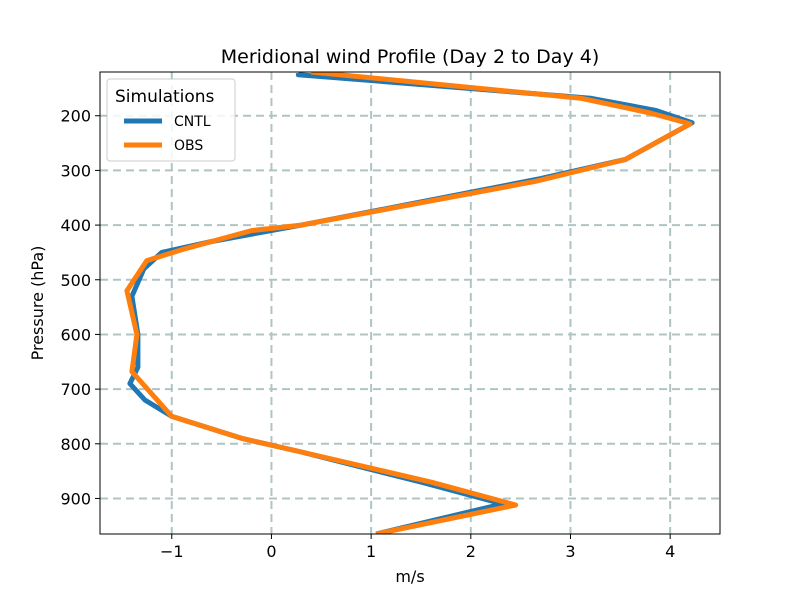  I want to click on y-tick-label: 400, so click(75, 225).